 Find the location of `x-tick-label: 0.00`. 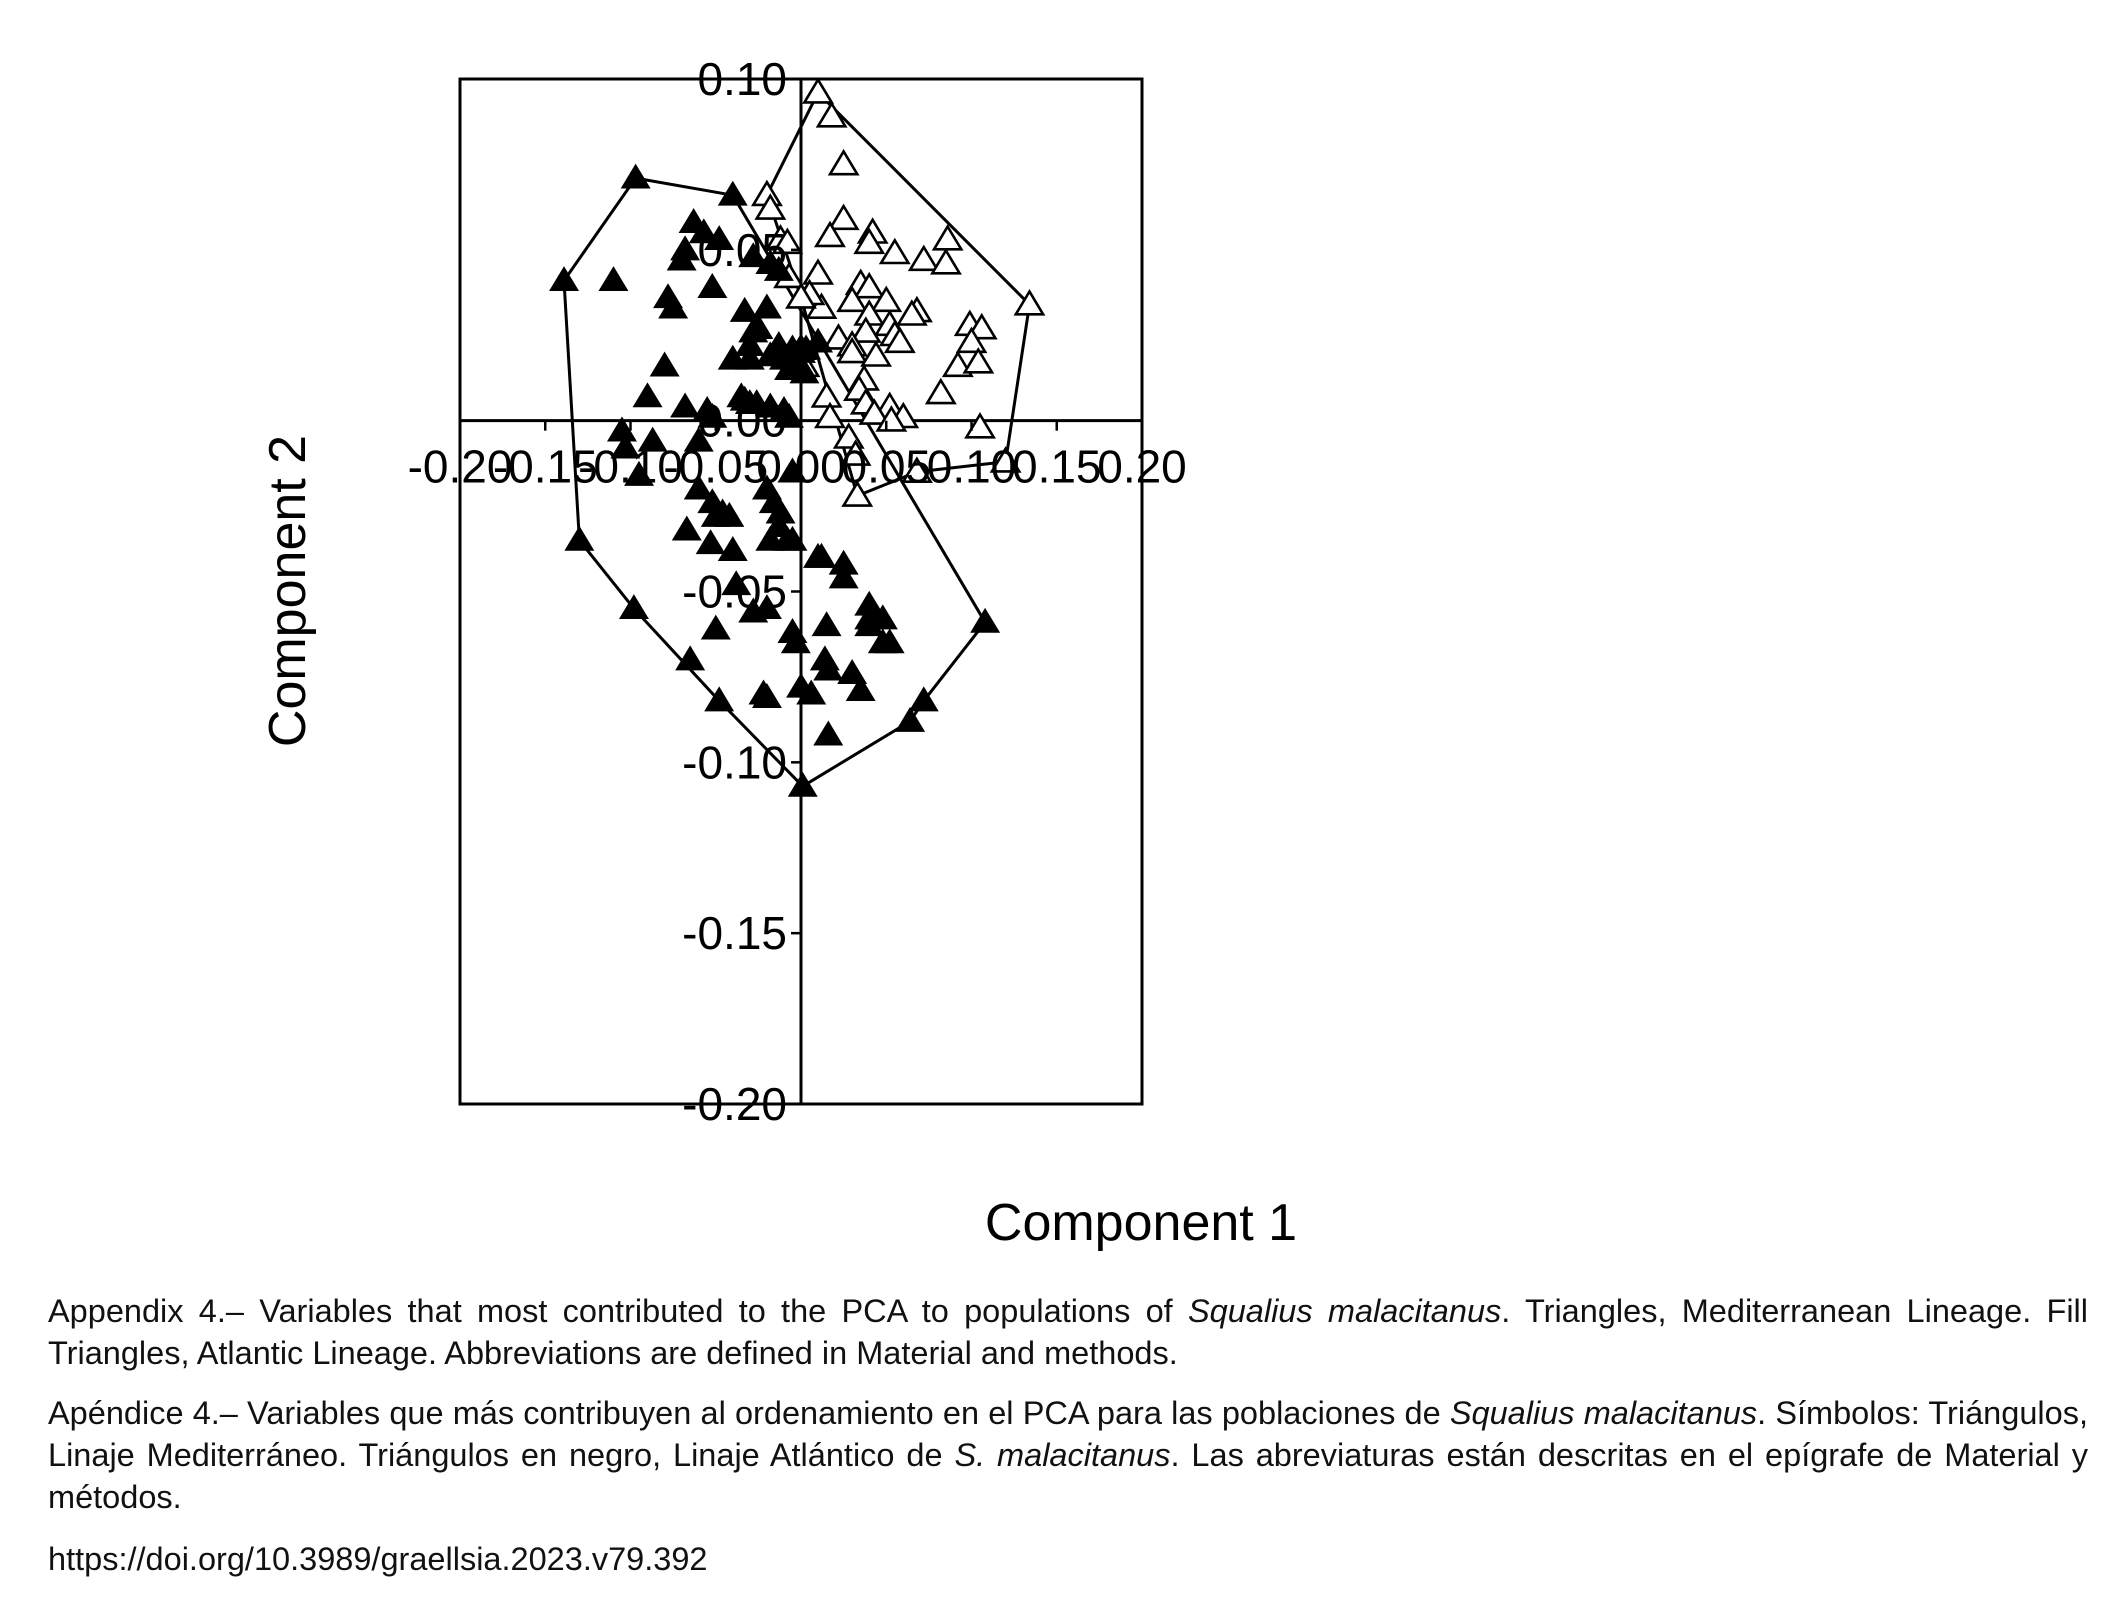

x-tick-label: 0.00 is located at coordinates (801, 467).